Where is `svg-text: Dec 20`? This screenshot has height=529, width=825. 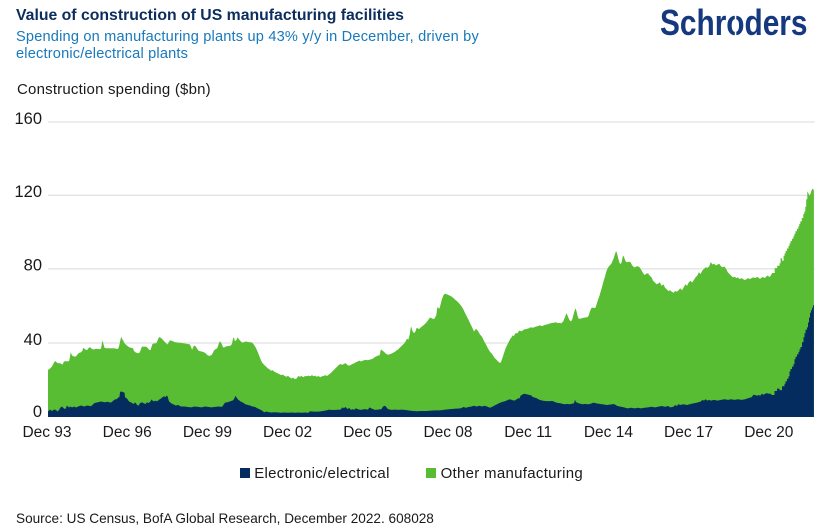 svg-text: Dec 20 is located at coordinates (768, 432).